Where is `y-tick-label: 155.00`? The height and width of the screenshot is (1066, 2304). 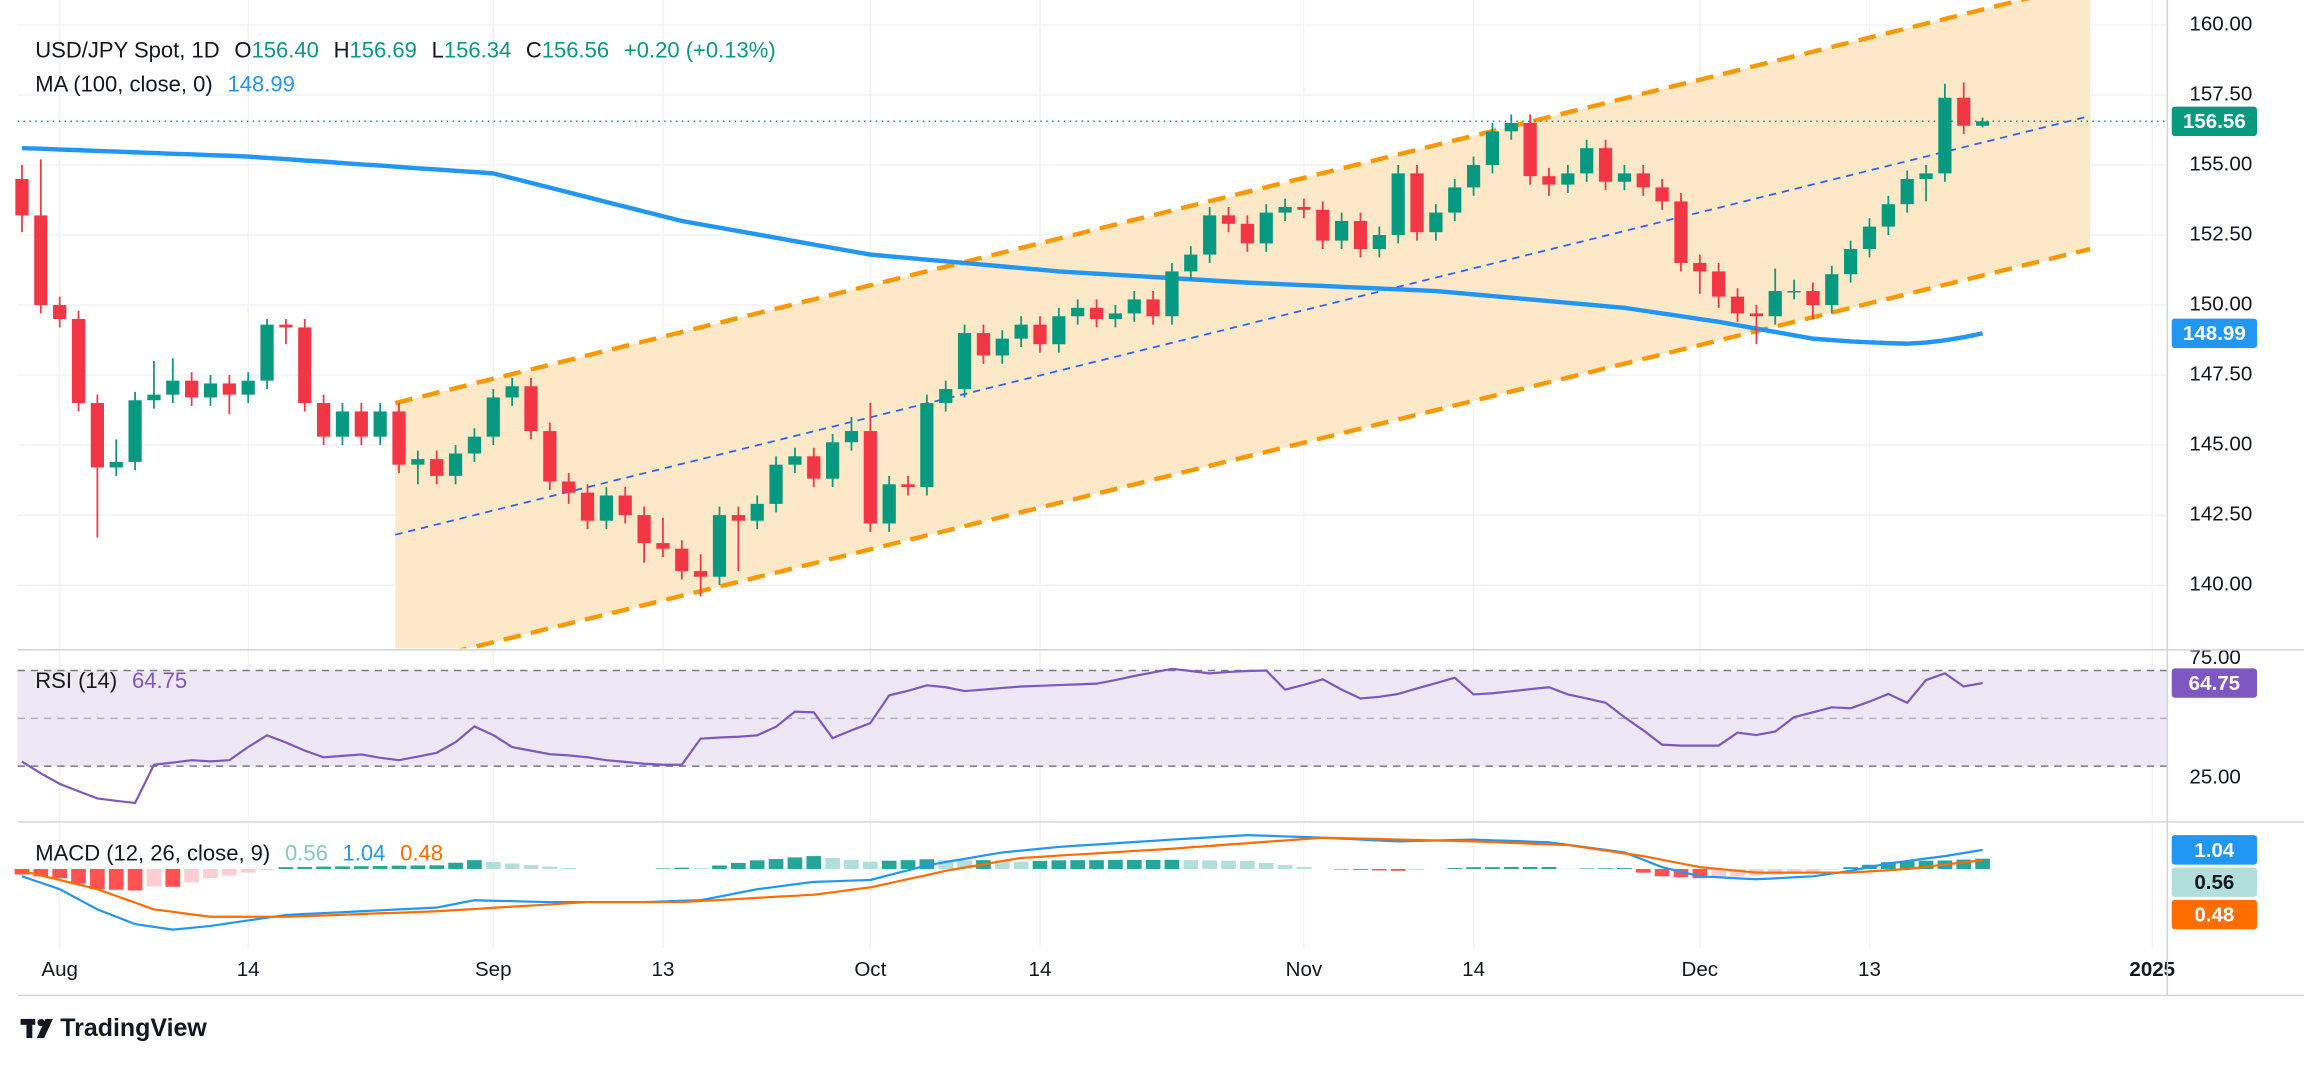
y-tick-label: 155.00 is located at coordinates (2220, 163).